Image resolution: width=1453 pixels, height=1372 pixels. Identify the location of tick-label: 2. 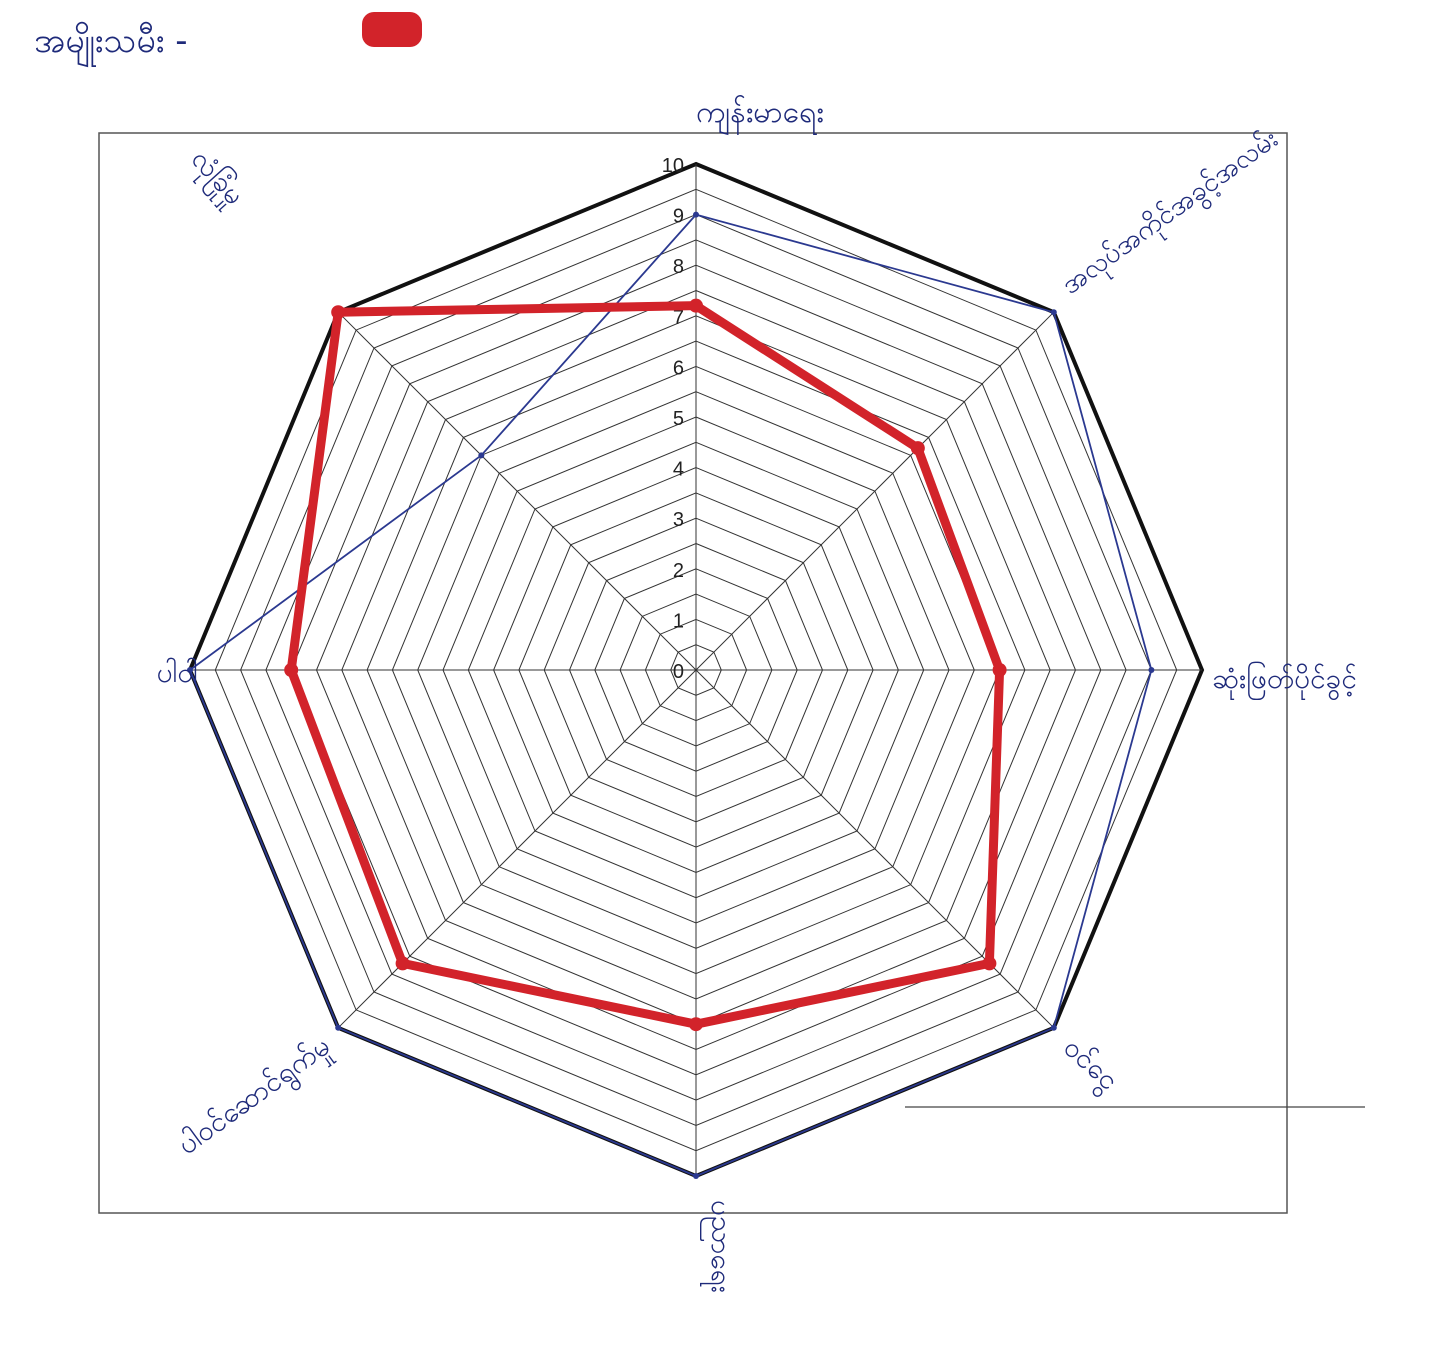
(678, 571).